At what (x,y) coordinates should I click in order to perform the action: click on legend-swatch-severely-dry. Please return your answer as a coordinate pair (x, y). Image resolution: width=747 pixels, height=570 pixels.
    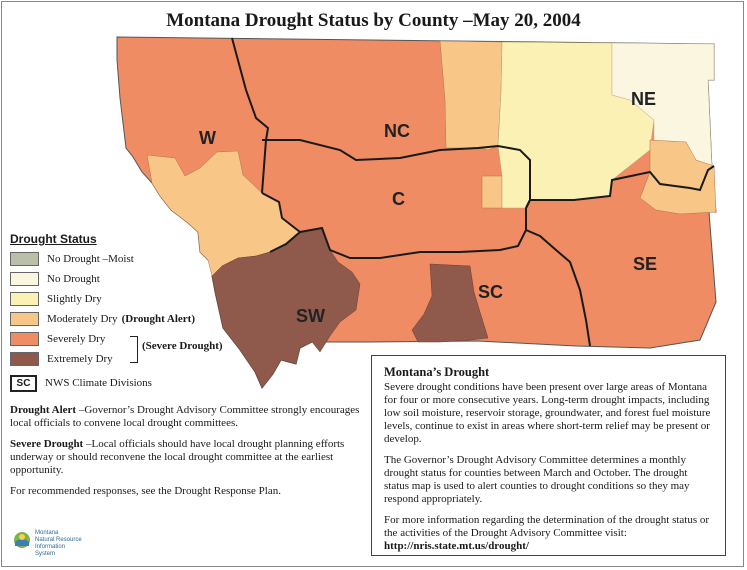
    Looking at the image, I should click on (24, 339).